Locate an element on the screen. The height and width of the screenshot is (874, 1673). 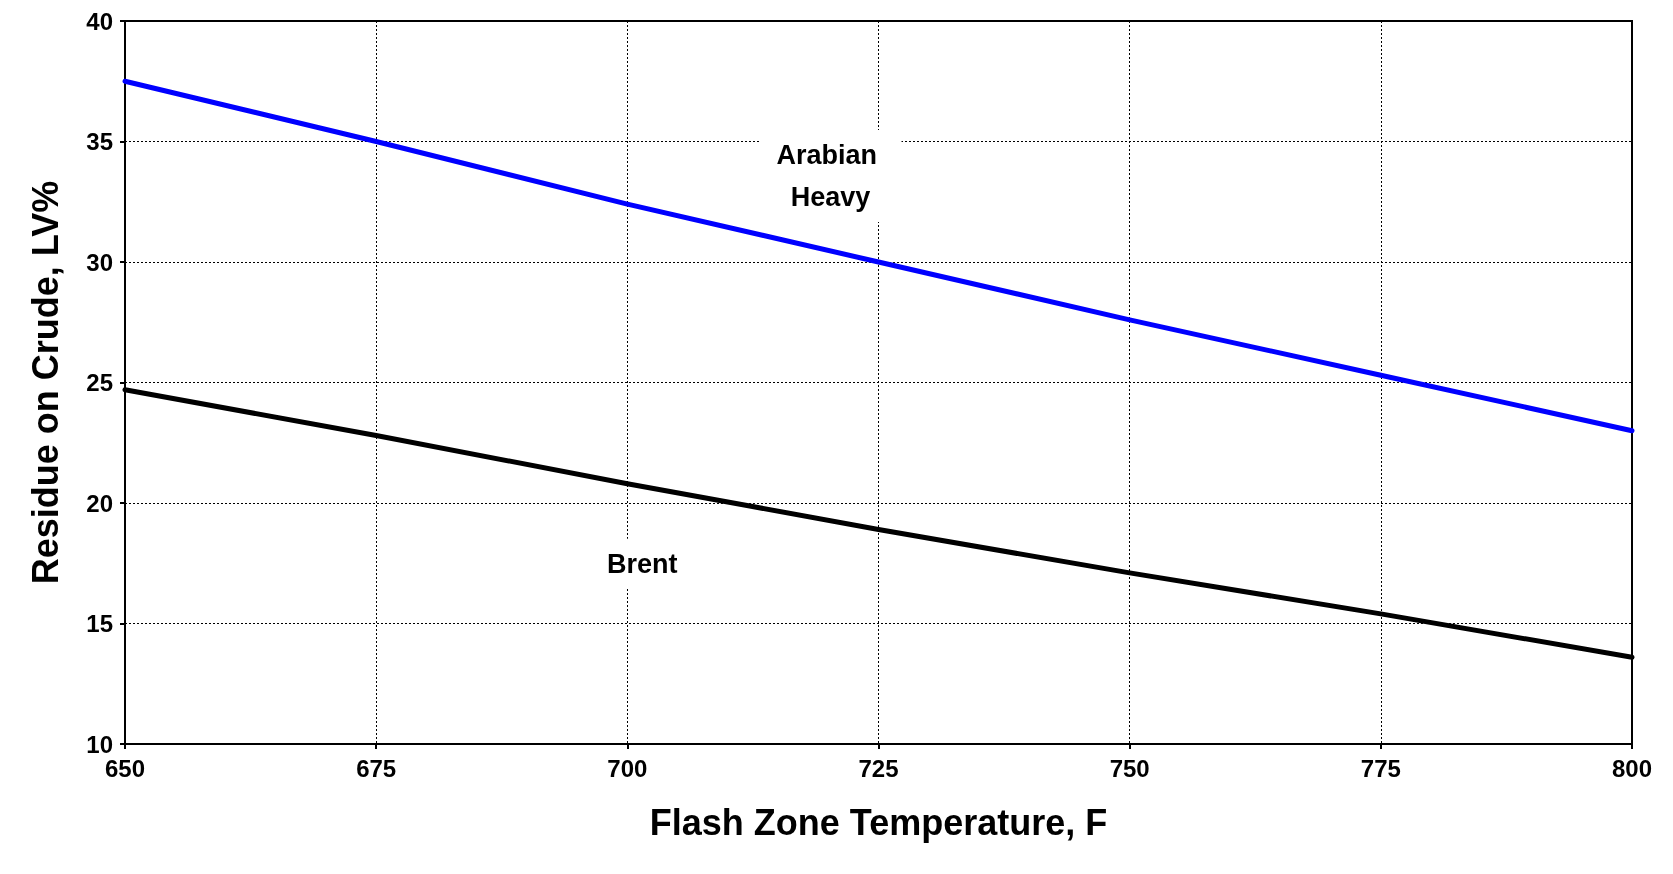
y-tick-label: 25 is located at coordinates (99, 382).